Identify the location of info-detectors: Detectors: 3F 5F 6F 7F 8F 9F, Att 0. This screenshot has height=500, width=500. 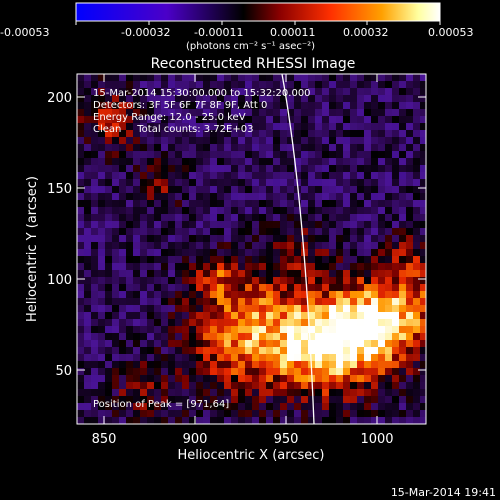
(180, 105).